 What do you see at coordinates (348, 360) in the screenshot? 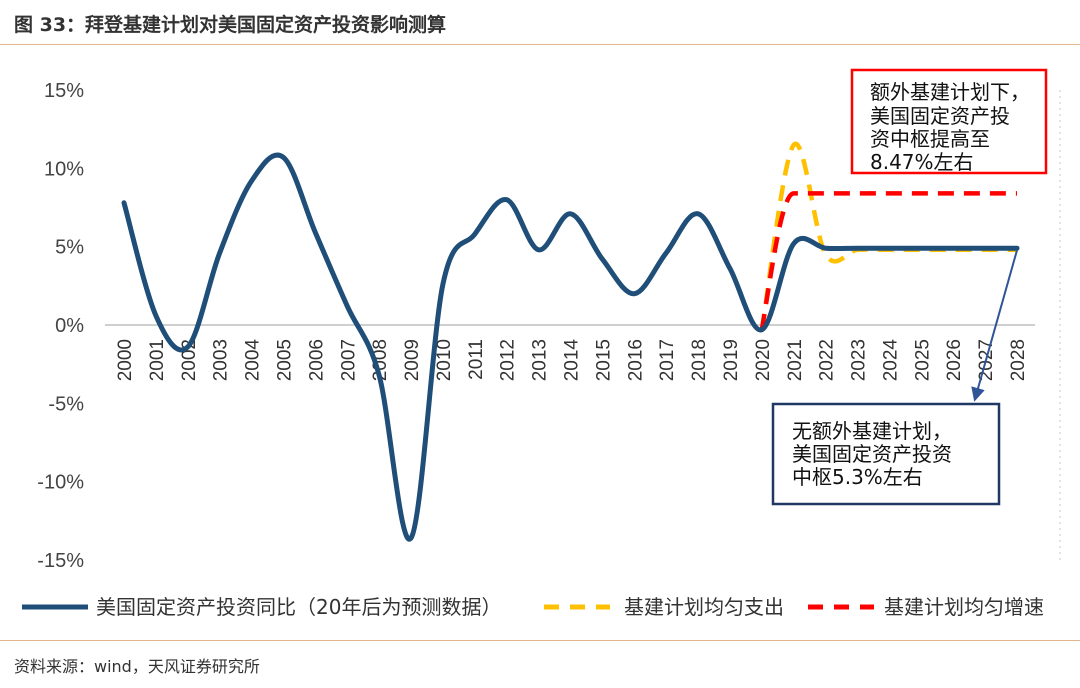
I see `x-tick-label: 2007` at bounding box center [348, 360].